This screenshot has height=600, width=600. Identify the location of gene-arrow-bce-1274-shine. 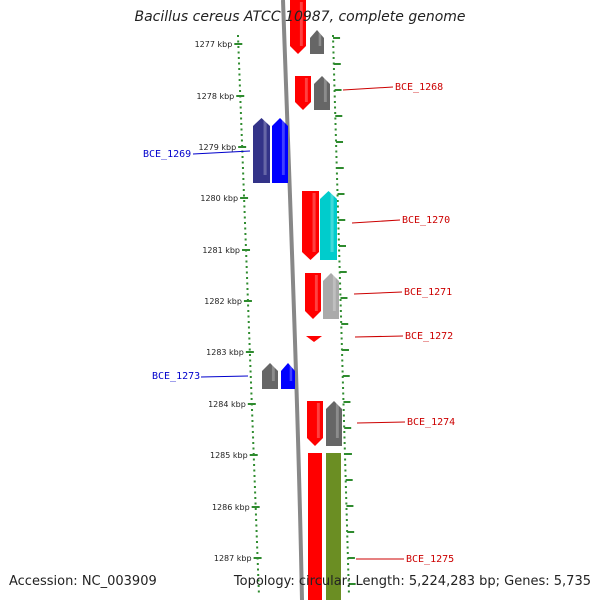
(318, 420).